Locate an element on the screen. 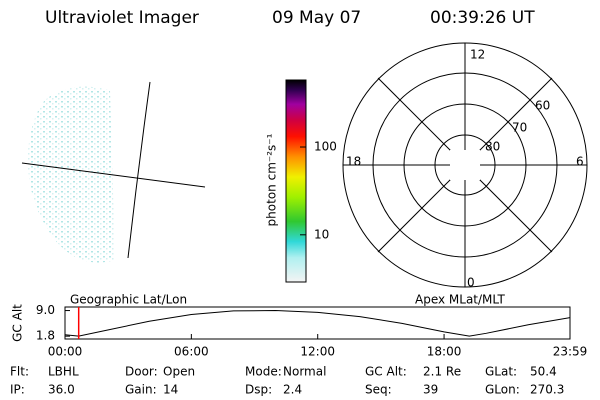 The image size is (600, 400). info-value: LBHL is located at coordinates (63, 372).